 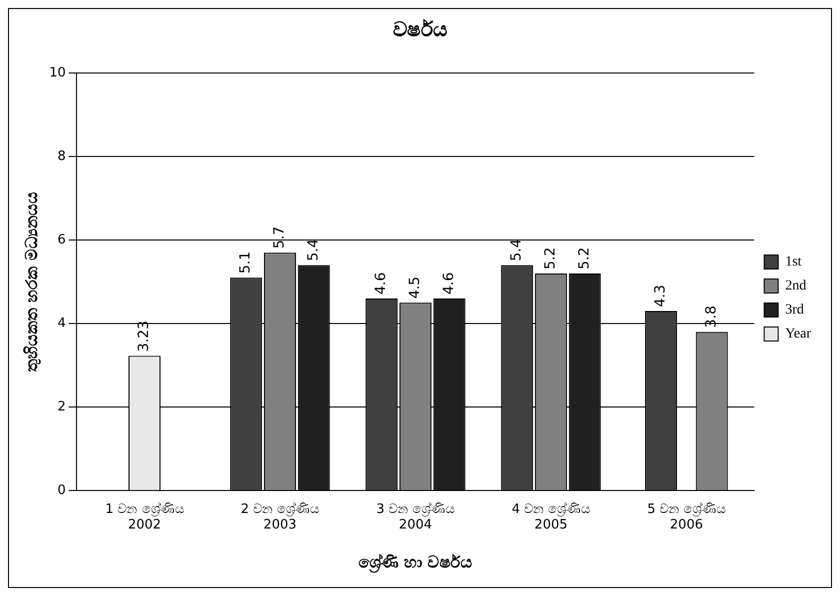 I want to click on x-tick-label: 4 වන ශ්‍රේණිය 2005, so click(x=551, y=516).